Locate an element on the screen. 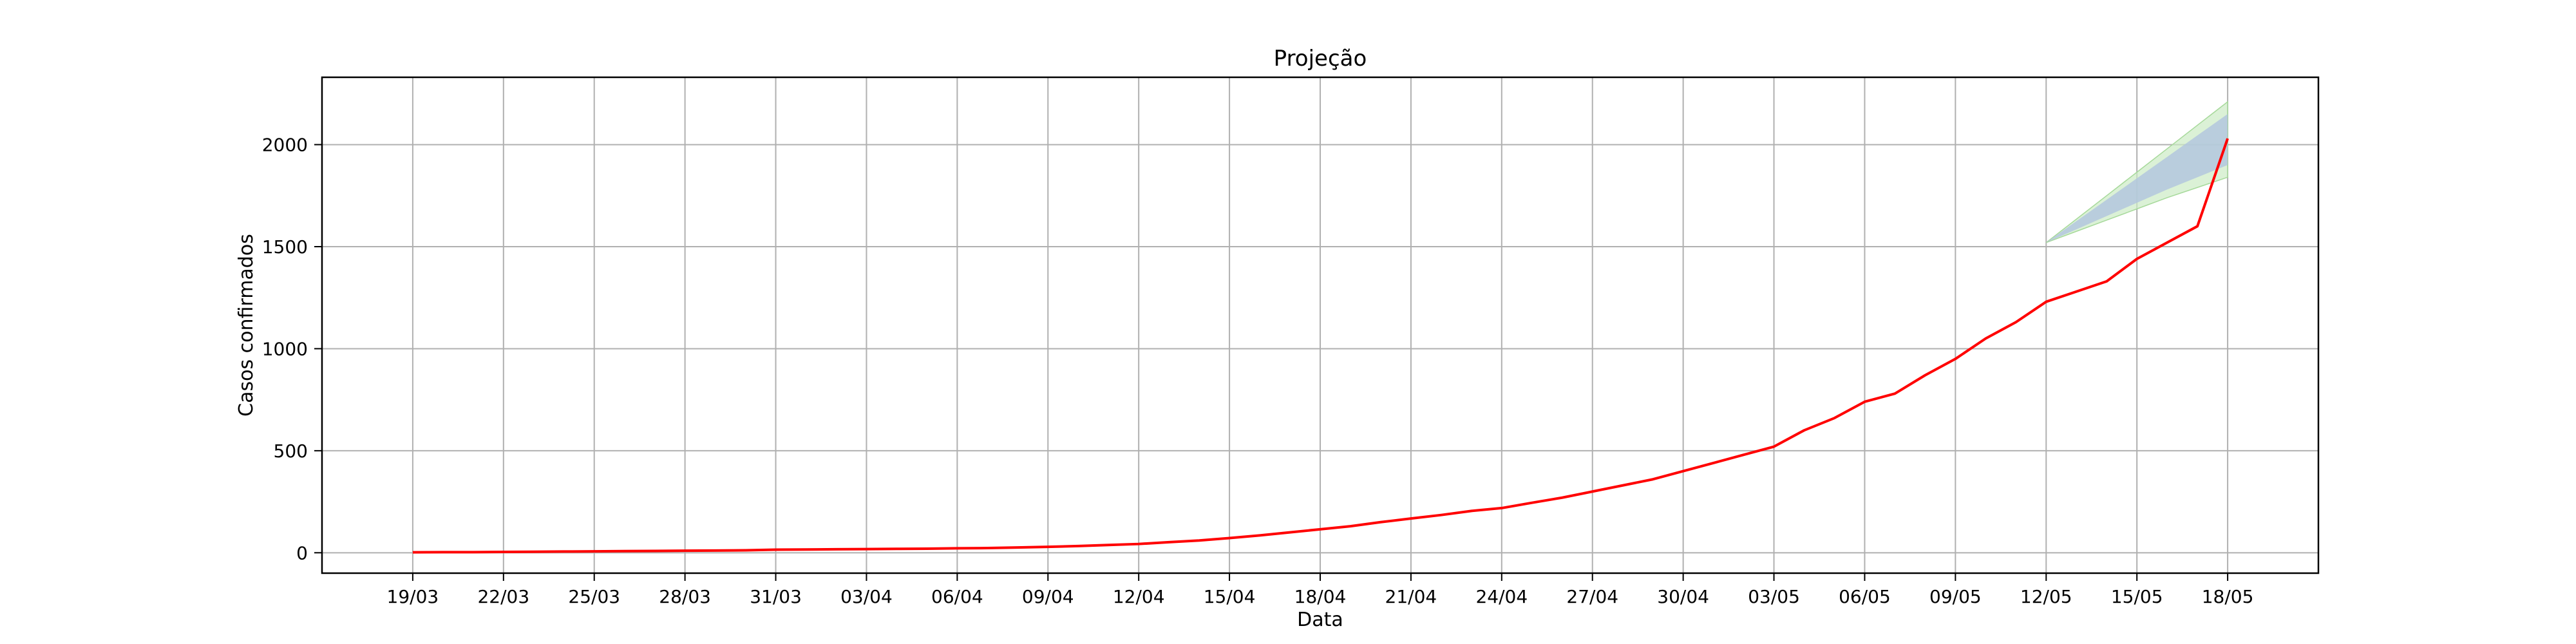 The width and height of the screenshot is (2576, 644). x-tick-label: 15/04 is located at coordinates (1230, 596).